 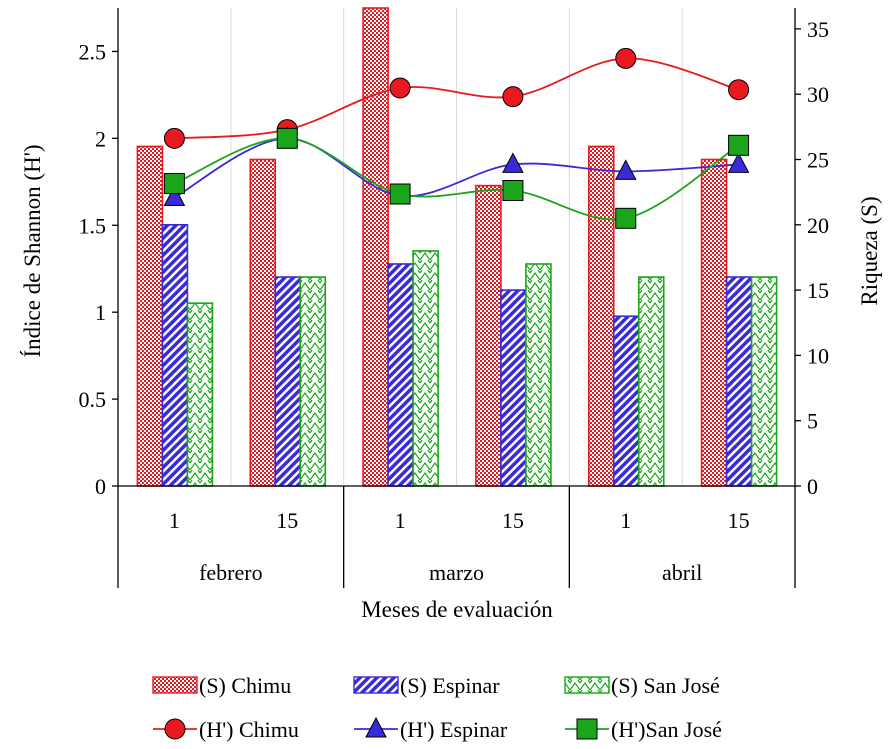 I want to click on left-tick-label: 0, so click(x=100, y=486).